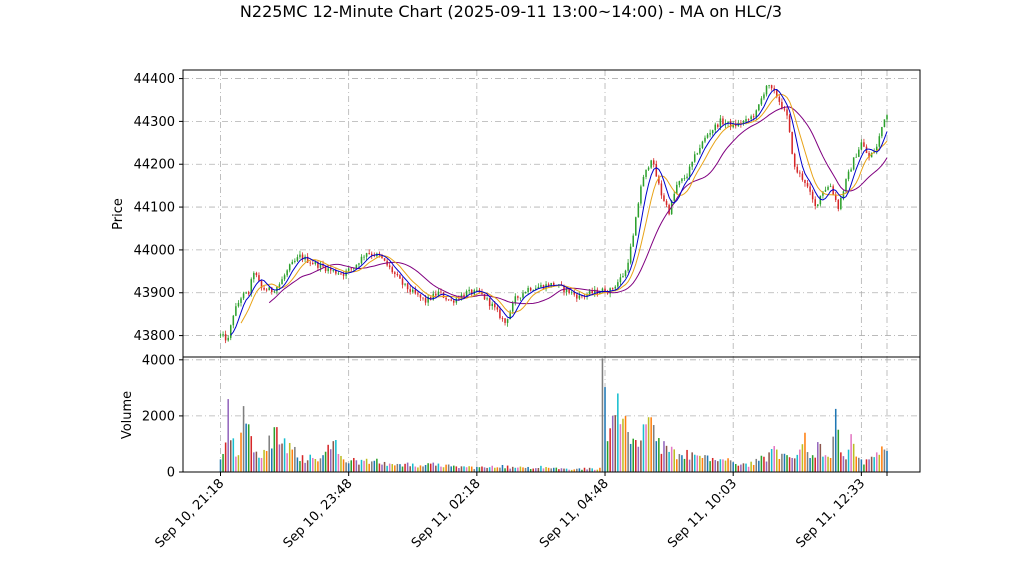  I want to click on price-tick-label: 44300, so click(154, 122).